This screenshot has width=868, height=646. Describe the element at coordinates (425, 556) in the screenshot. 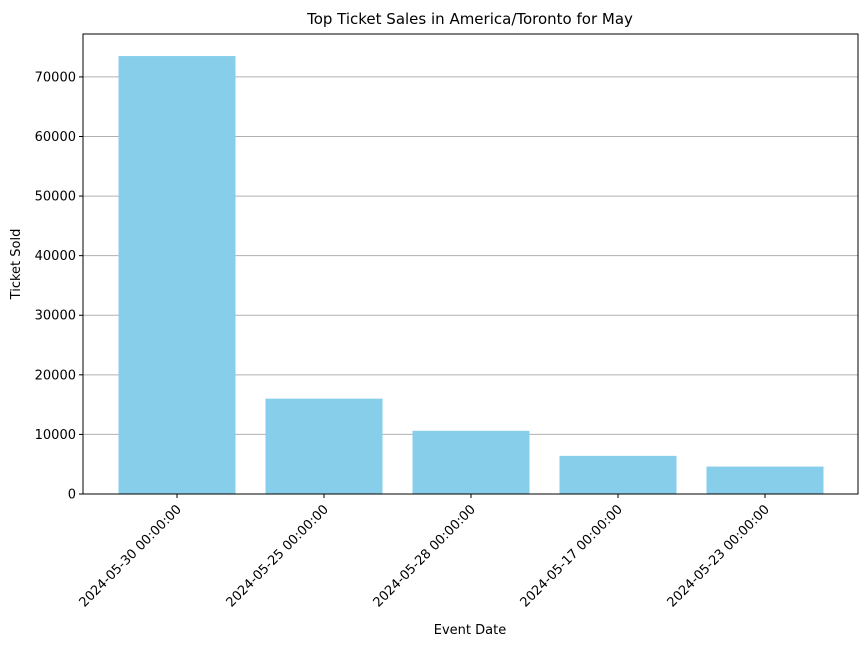

I see `x-tick-label: 2024-05-28 00:00:00` at that location.